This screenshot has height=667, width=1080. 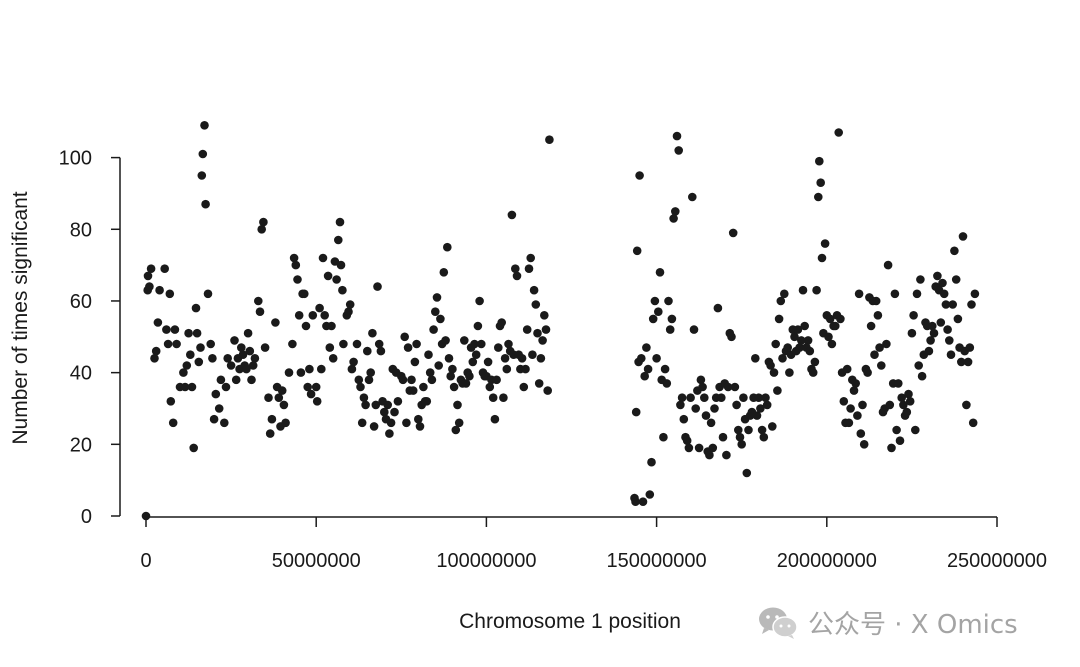 What do you see at coordinates (81, 445) in the screenshot?
I see `y-tick-label: 20` at bounding box center [81, 445].